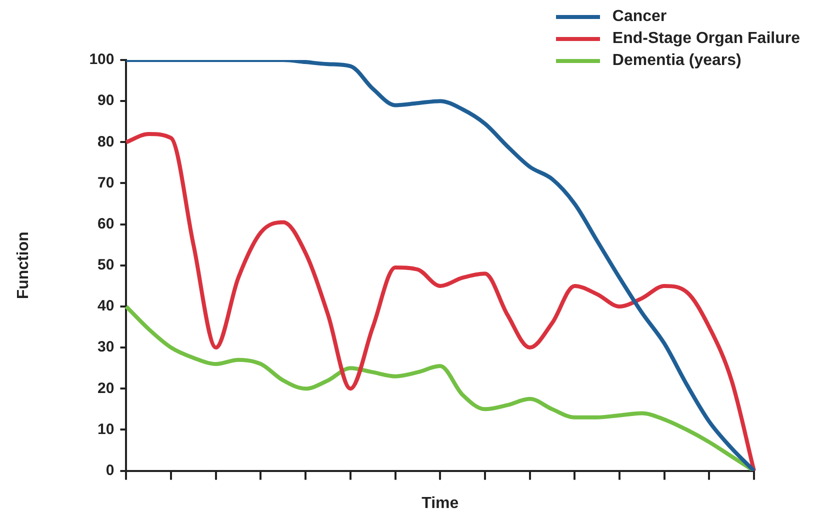 This screenshot has height=521, width=814. Describe the element at coordinates (106, 429) in the screenshot. I see `y-tick-label: 10` at that location.